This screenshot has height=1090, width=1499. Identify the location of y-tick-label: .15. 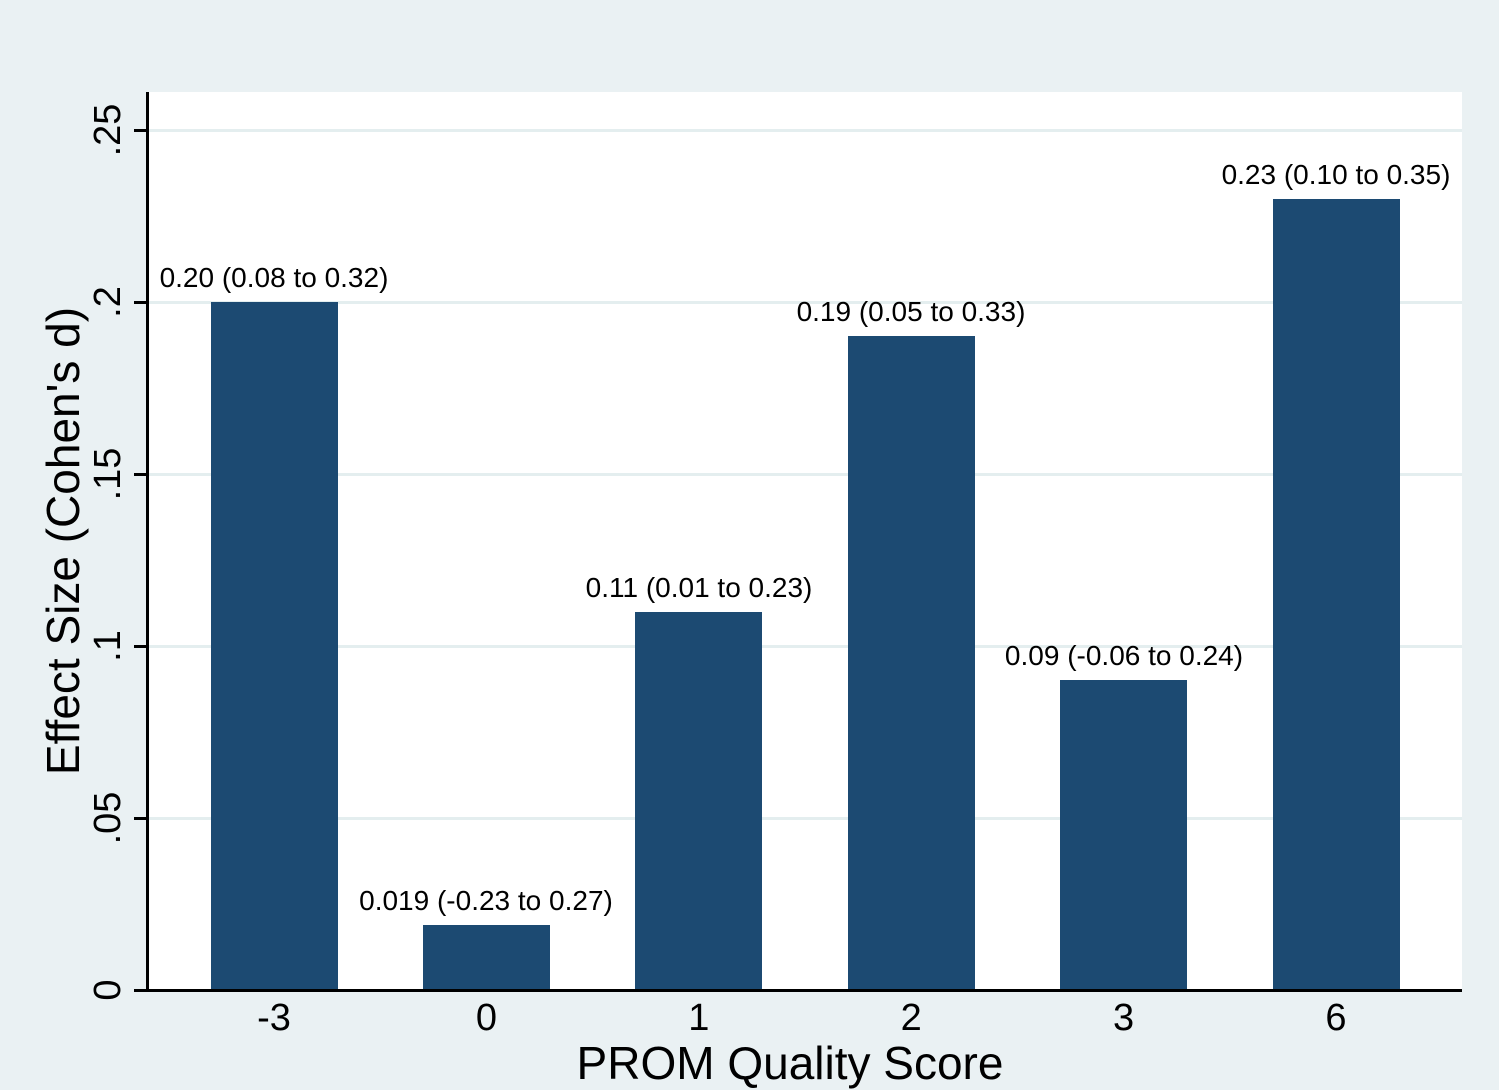
(108, 474).